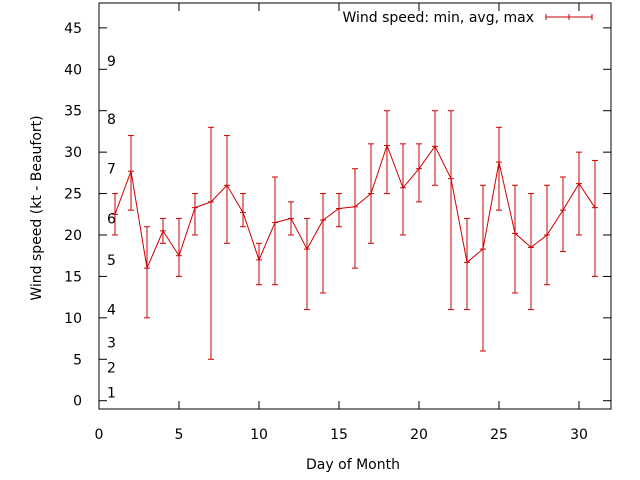 This screenshot has width=640, height=480. What do you see at coordinates (259, 435) in the screenshot?
I see `x-tick-label: 10` at bounding box center [259, 435].